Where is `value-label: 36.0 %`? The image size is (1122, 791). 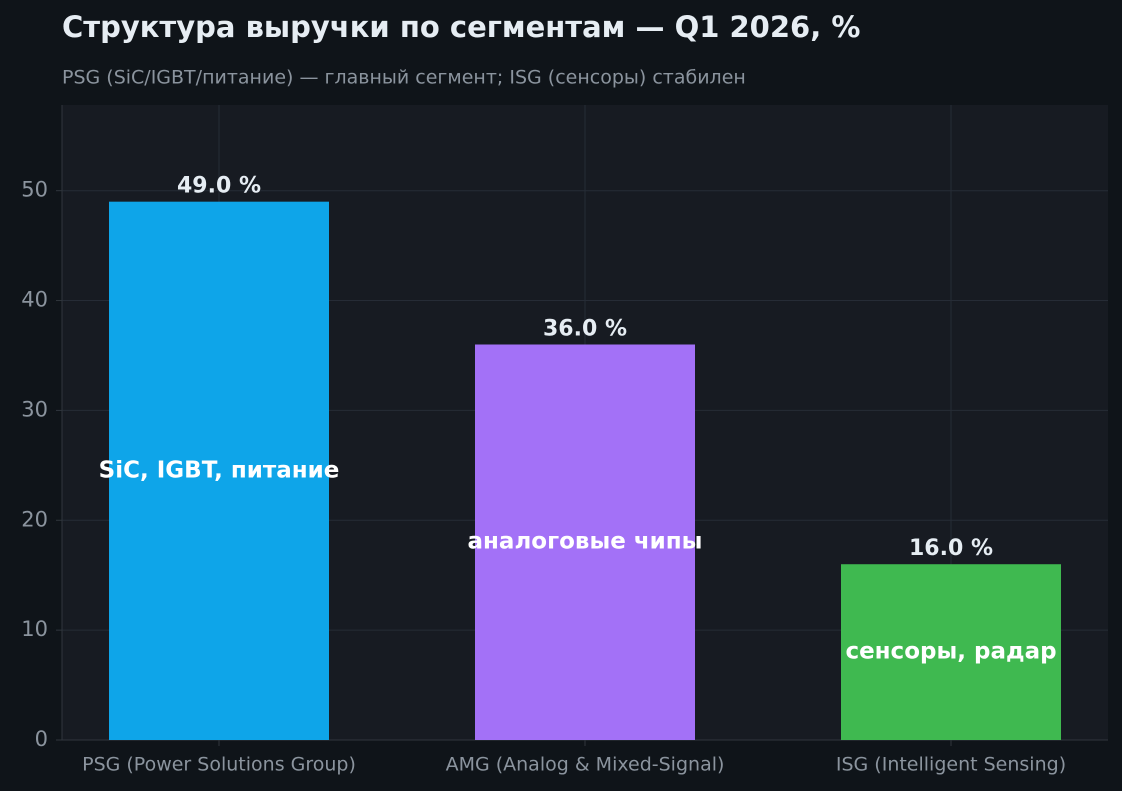
value-label: 36.0 % is located at coordinates (585, 328).